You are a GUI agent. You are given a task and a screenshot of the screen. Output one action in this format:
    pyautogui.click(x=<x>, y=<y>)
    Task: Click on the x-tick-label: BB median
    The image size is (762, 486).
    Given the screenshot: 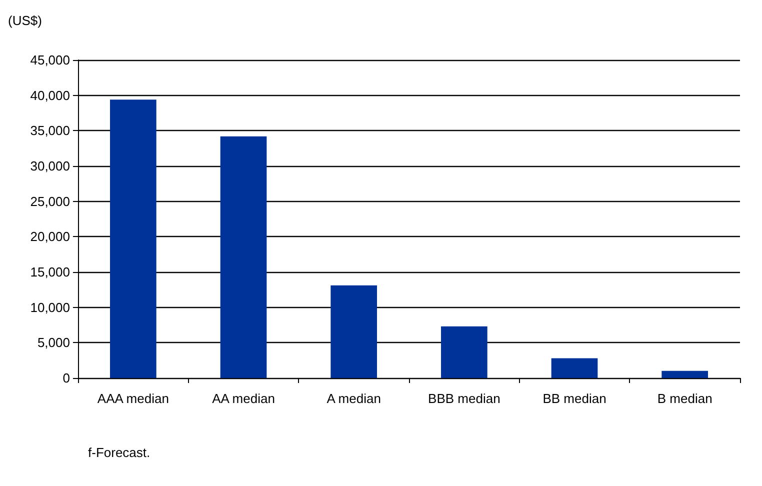 What is the action you would take?
    pyautogui.click(x=574, y=398)
    